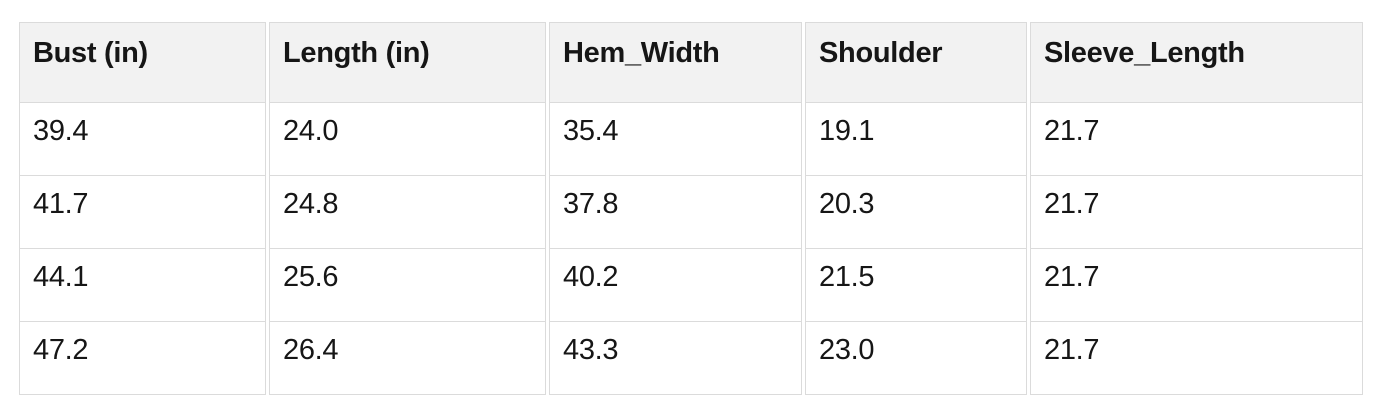  Describe the element at coordinates (675, 212) in the screenshot. I see `cell-hem-width: 37.8` at that location.